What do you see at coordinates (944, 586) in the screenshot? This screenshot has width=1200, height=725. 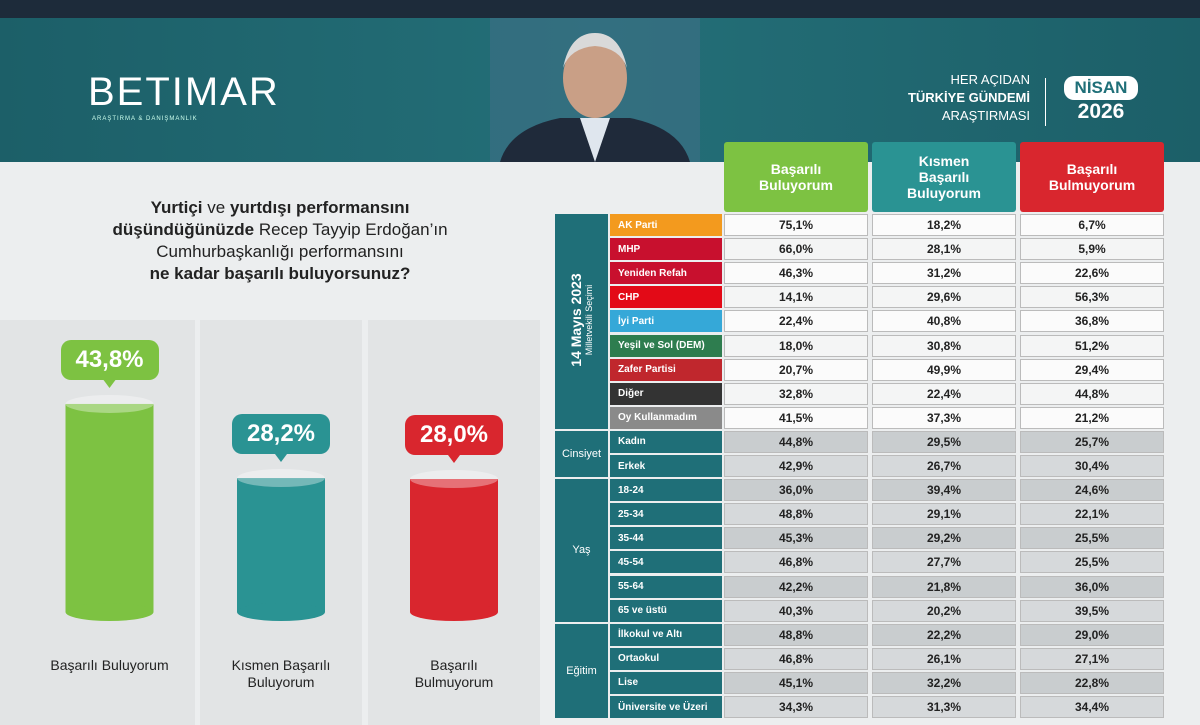 I see `value-cell: 21,8%` at bounding box center [944, 586].